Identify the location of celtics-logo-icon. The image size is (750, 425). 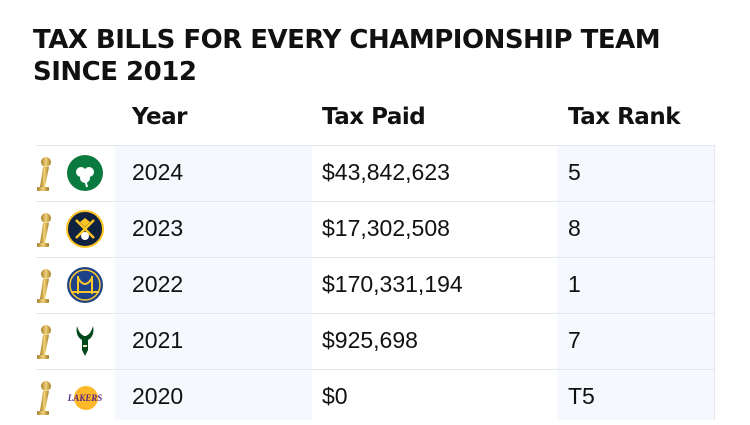
(85, 173).